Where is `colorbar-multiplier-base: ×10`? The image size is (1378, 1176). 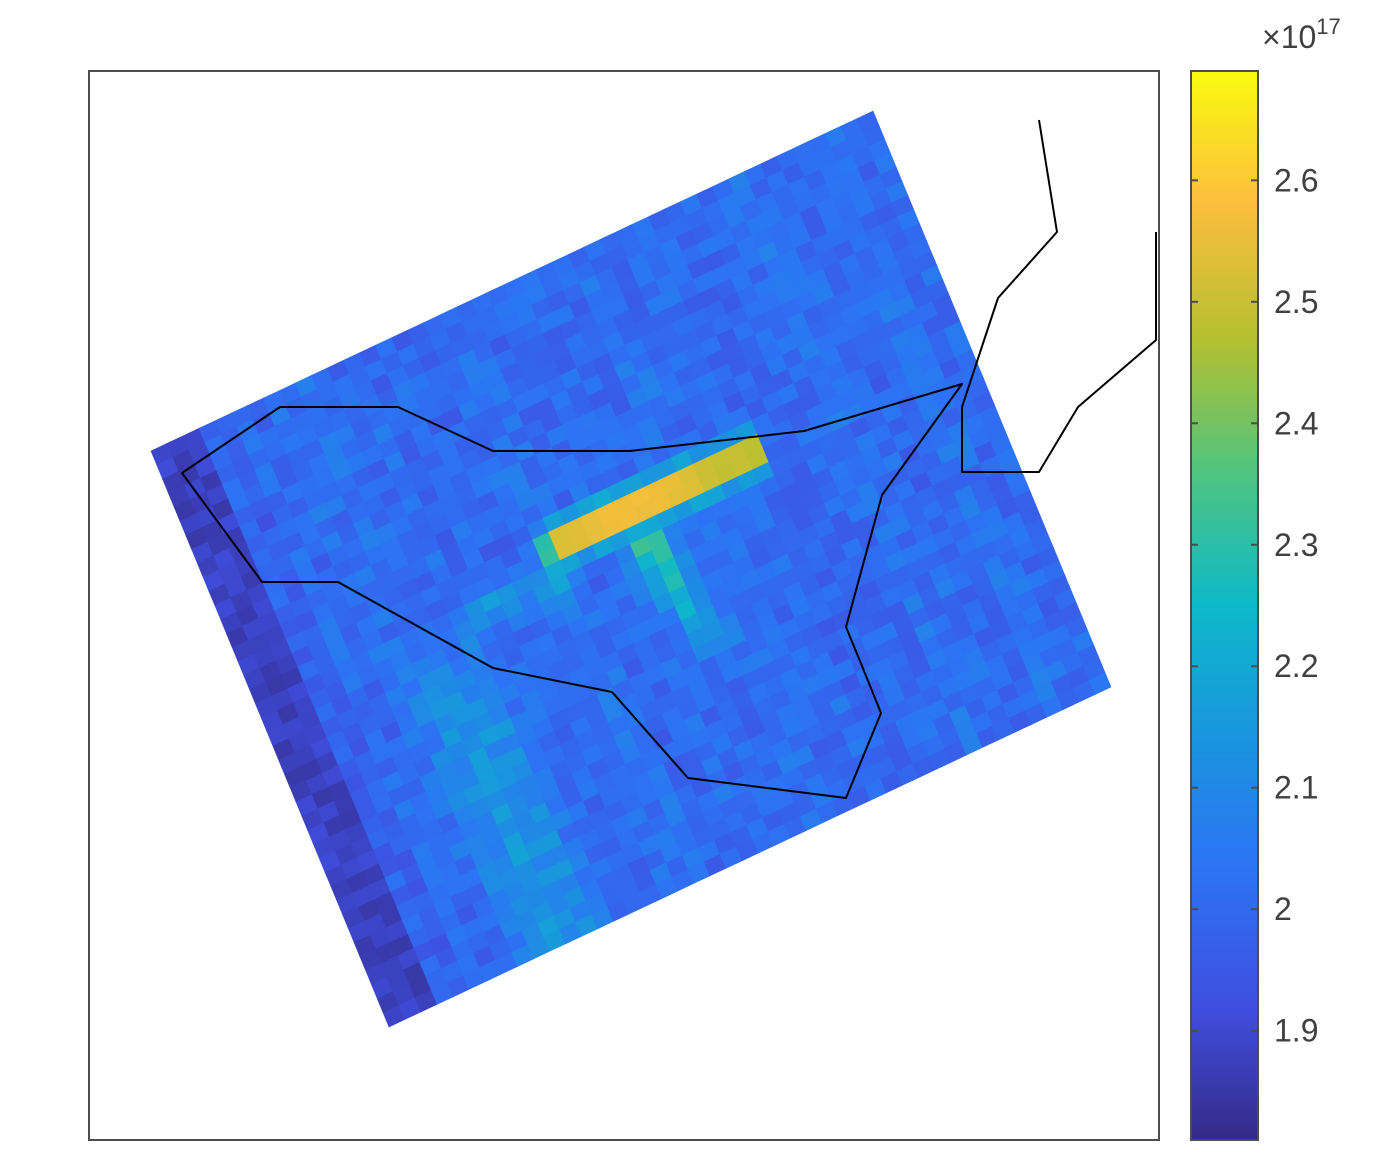
colorbar-multiplier-base: ×10 is located at coordinates (1289, 37).